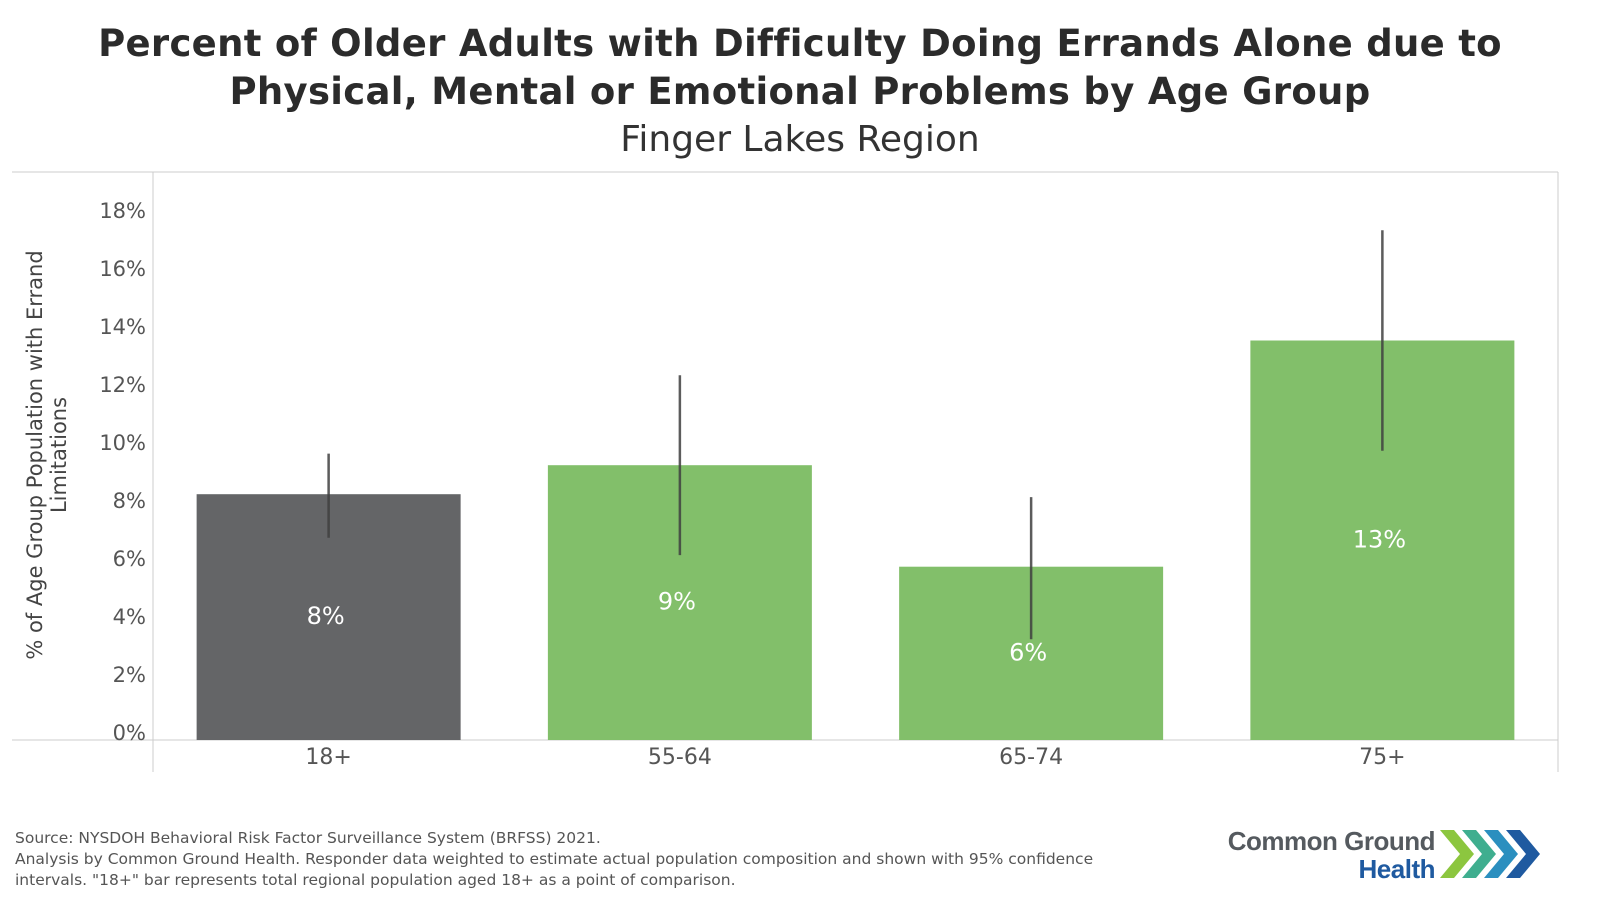  I want to click on chart-subtitle: Finger Lakes Region, so click(800, 139).